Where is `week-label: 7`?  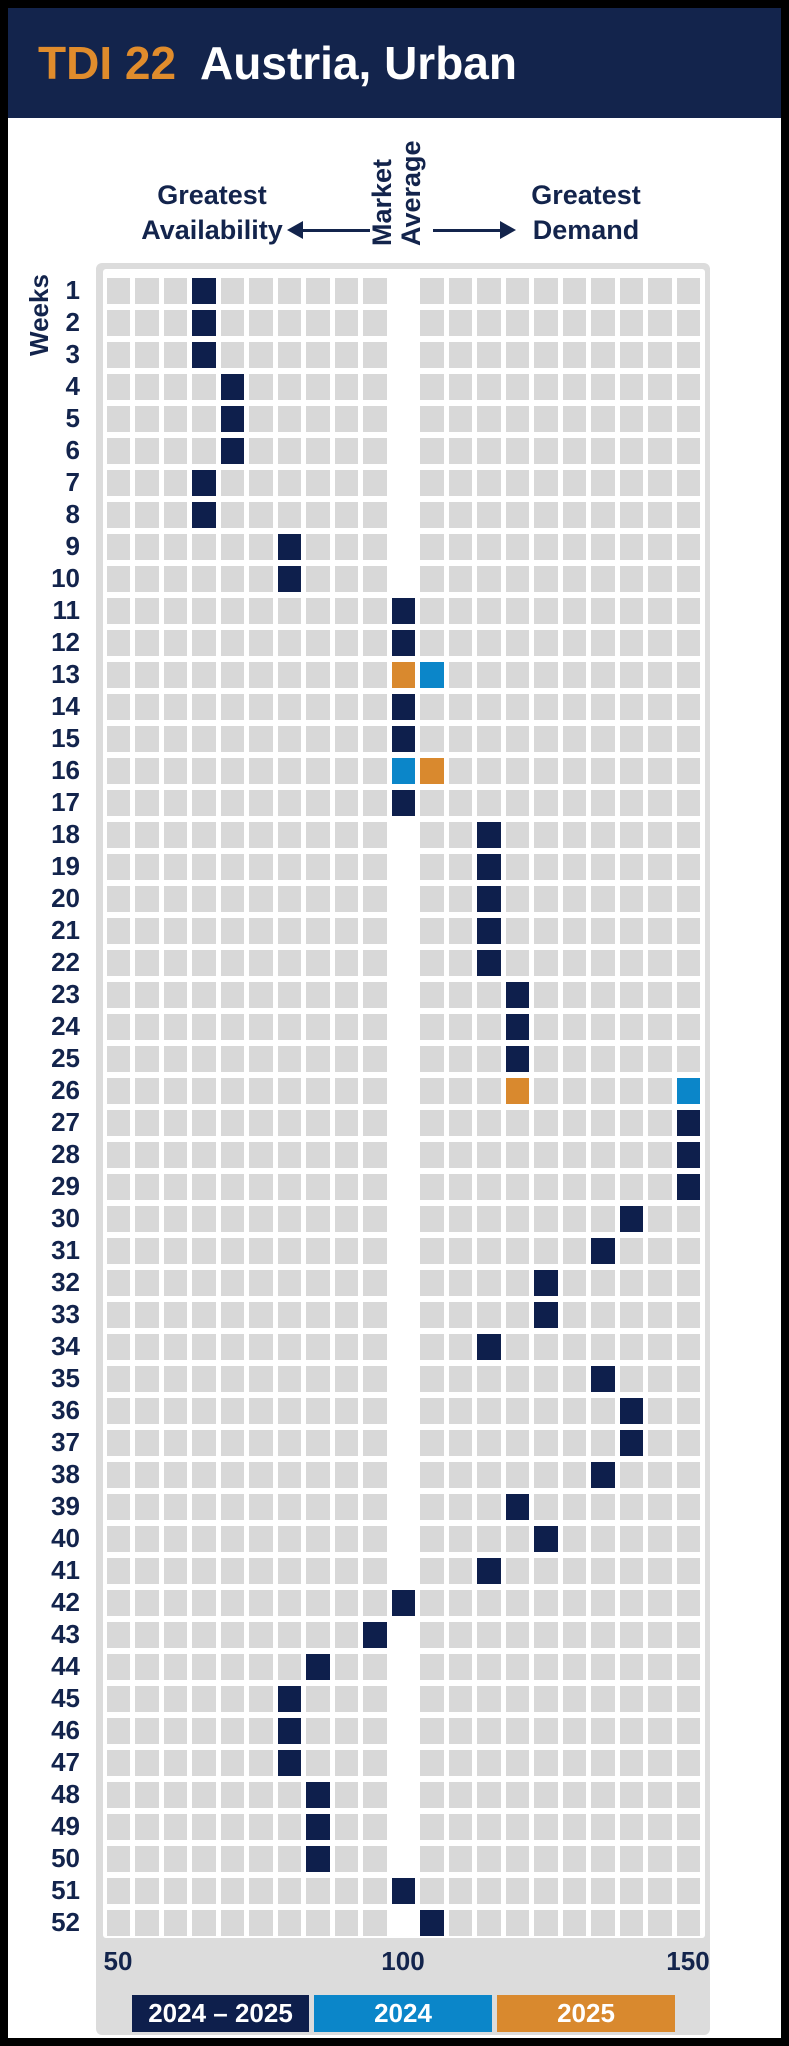
week-label: 7 is located at coordinates (72, 482).